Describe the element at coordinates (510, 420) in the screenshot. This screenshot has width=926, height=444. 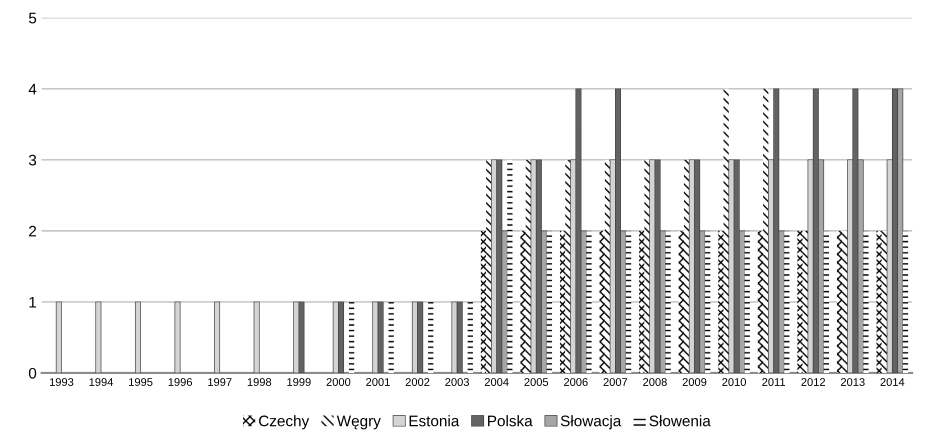
I see `legend-label: Polska` at that location.